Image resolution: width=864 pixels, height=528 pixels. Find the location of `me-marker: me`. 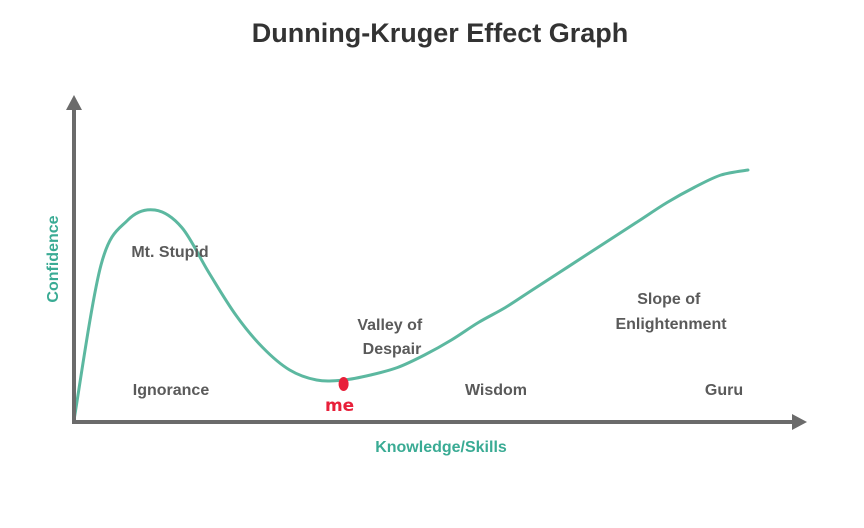

me-marker: me is located at coordinates (339, 396).